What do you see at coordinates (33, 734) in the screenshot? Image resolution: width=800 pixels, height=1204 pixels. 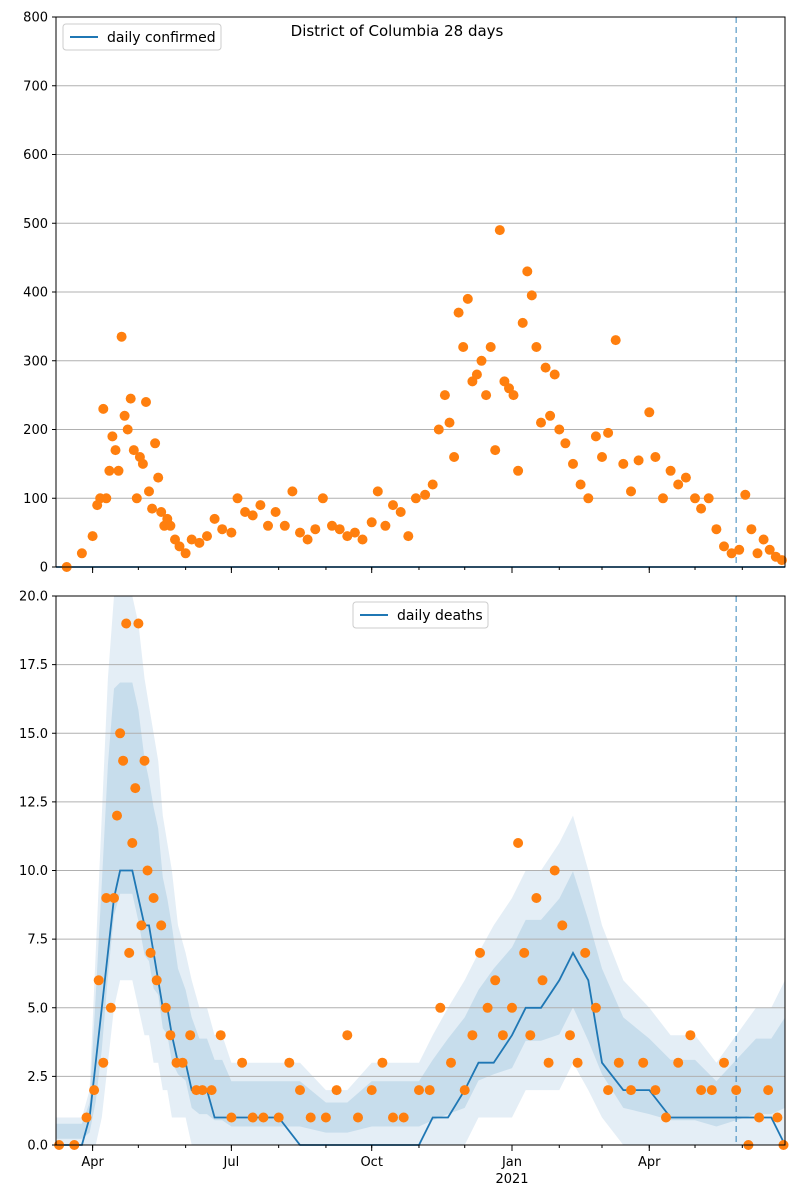 I see `deaths-ytick-label: 15.0` at bounding box center [33, 734].